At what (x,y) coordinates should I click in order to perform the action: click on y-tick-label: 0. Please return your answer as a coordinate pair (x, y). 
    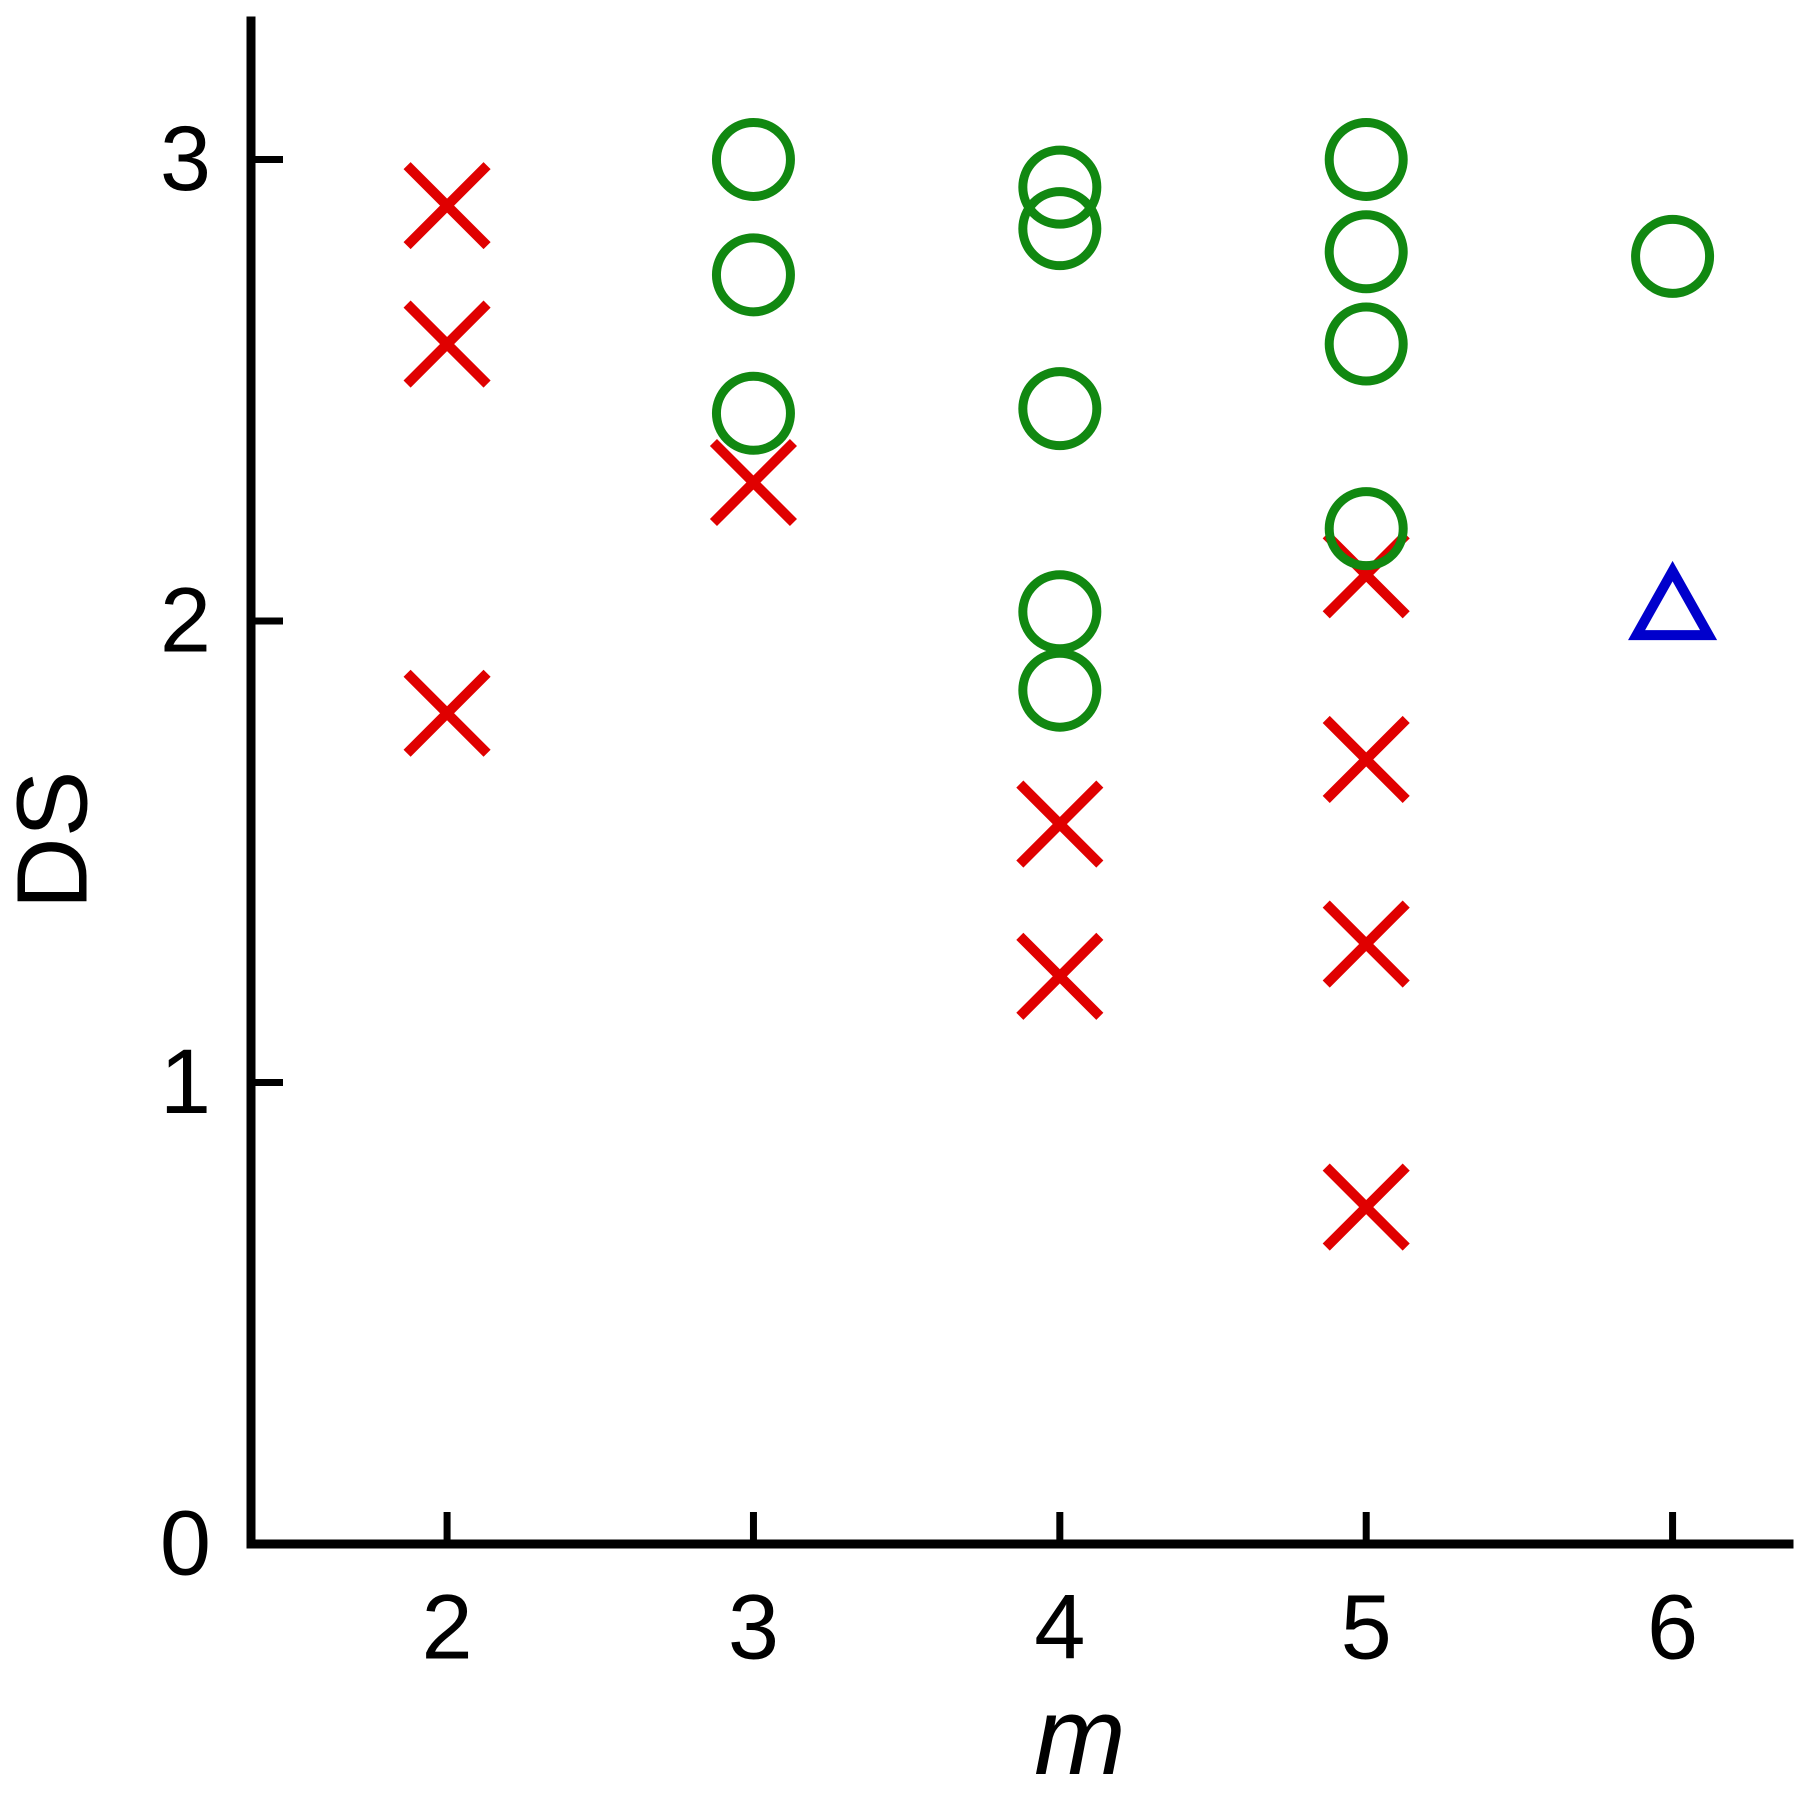
    Looking at the image, I should click on (185, 1543).